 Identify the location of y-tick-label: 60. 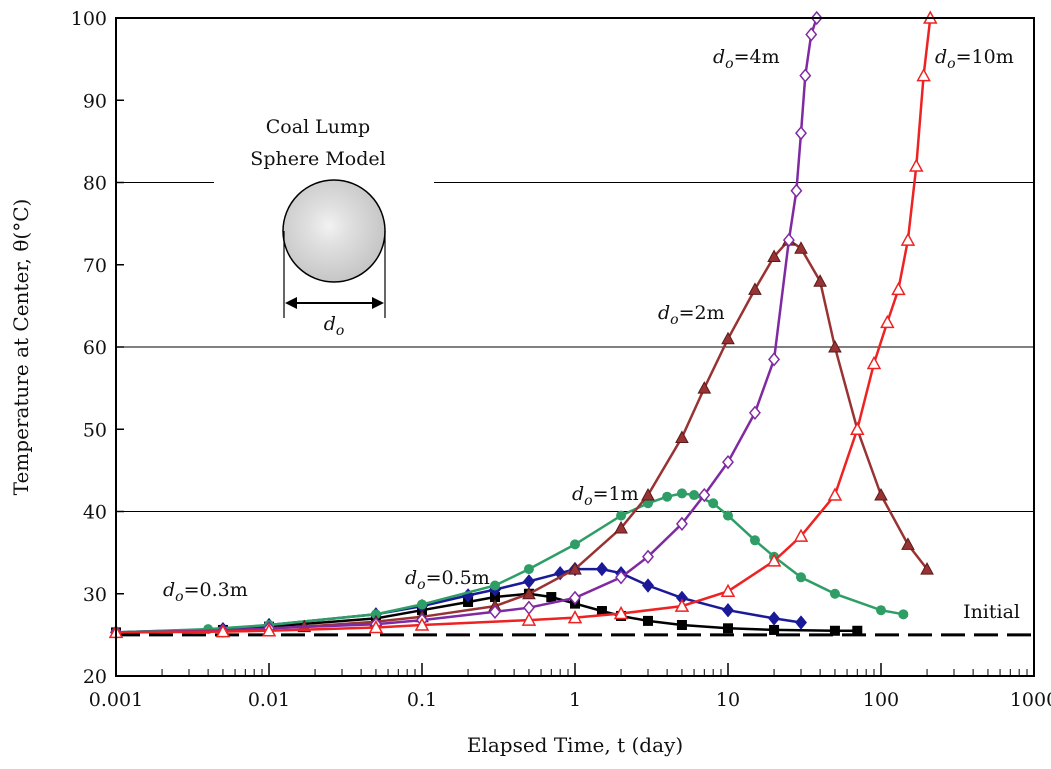
(95, 348).